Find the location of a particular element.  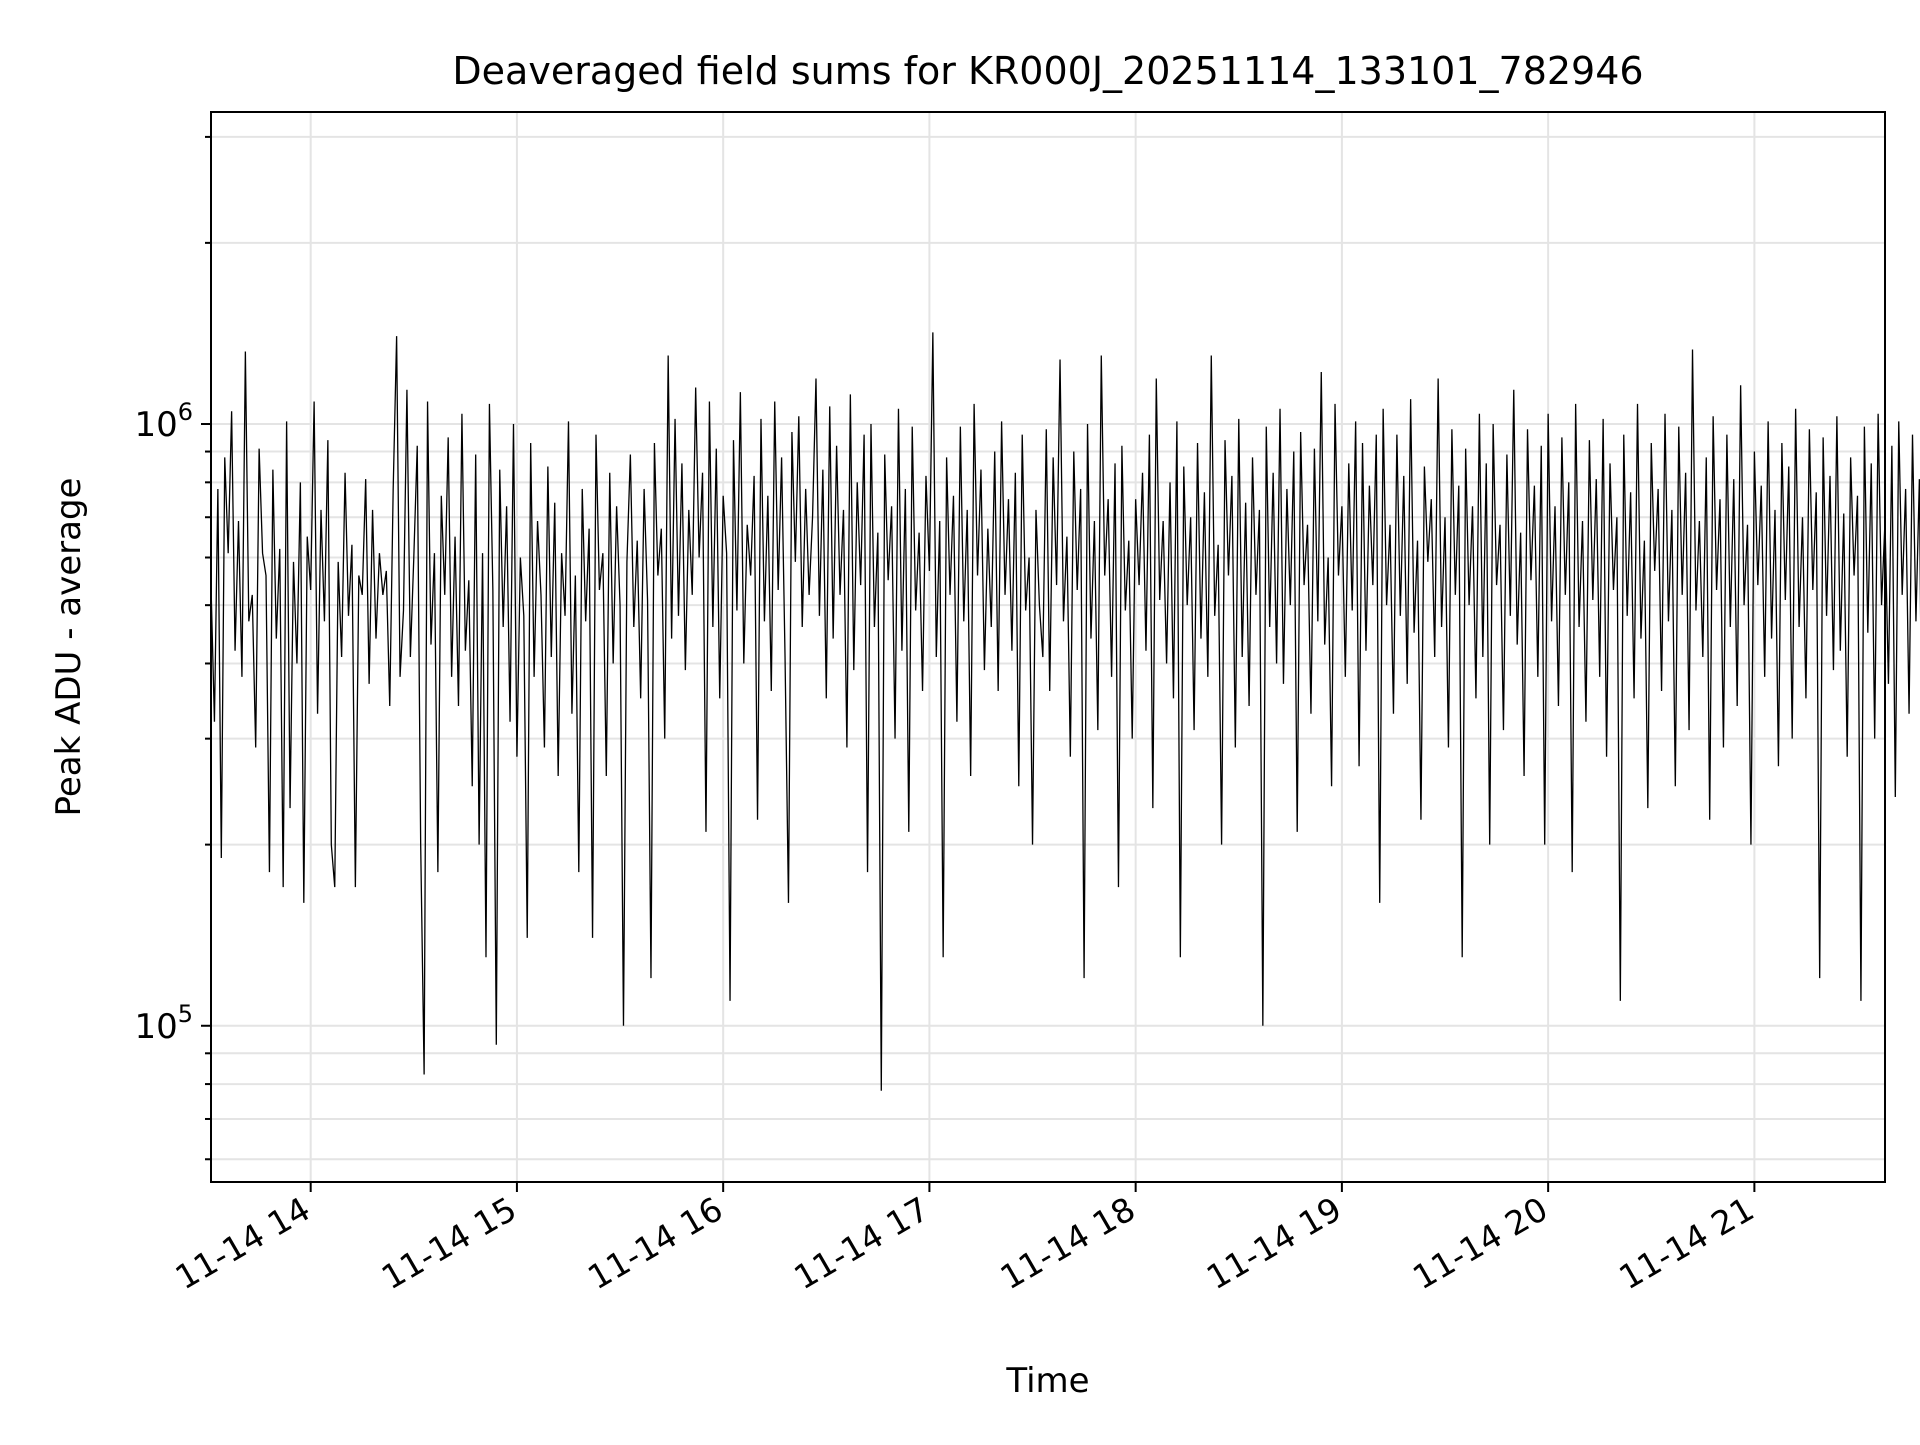

y-tick-label: 10⁶ is located at coordinates (163, 421).